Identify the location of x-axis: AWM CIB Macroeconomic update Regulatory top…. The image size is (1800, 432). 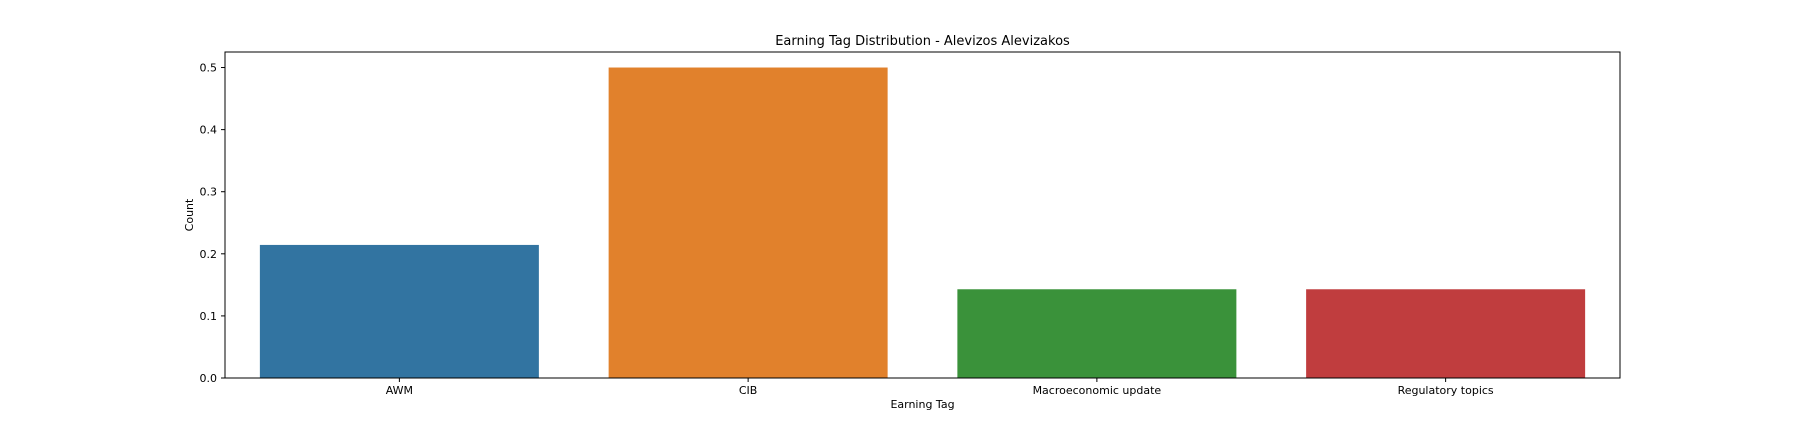
(940, 387).